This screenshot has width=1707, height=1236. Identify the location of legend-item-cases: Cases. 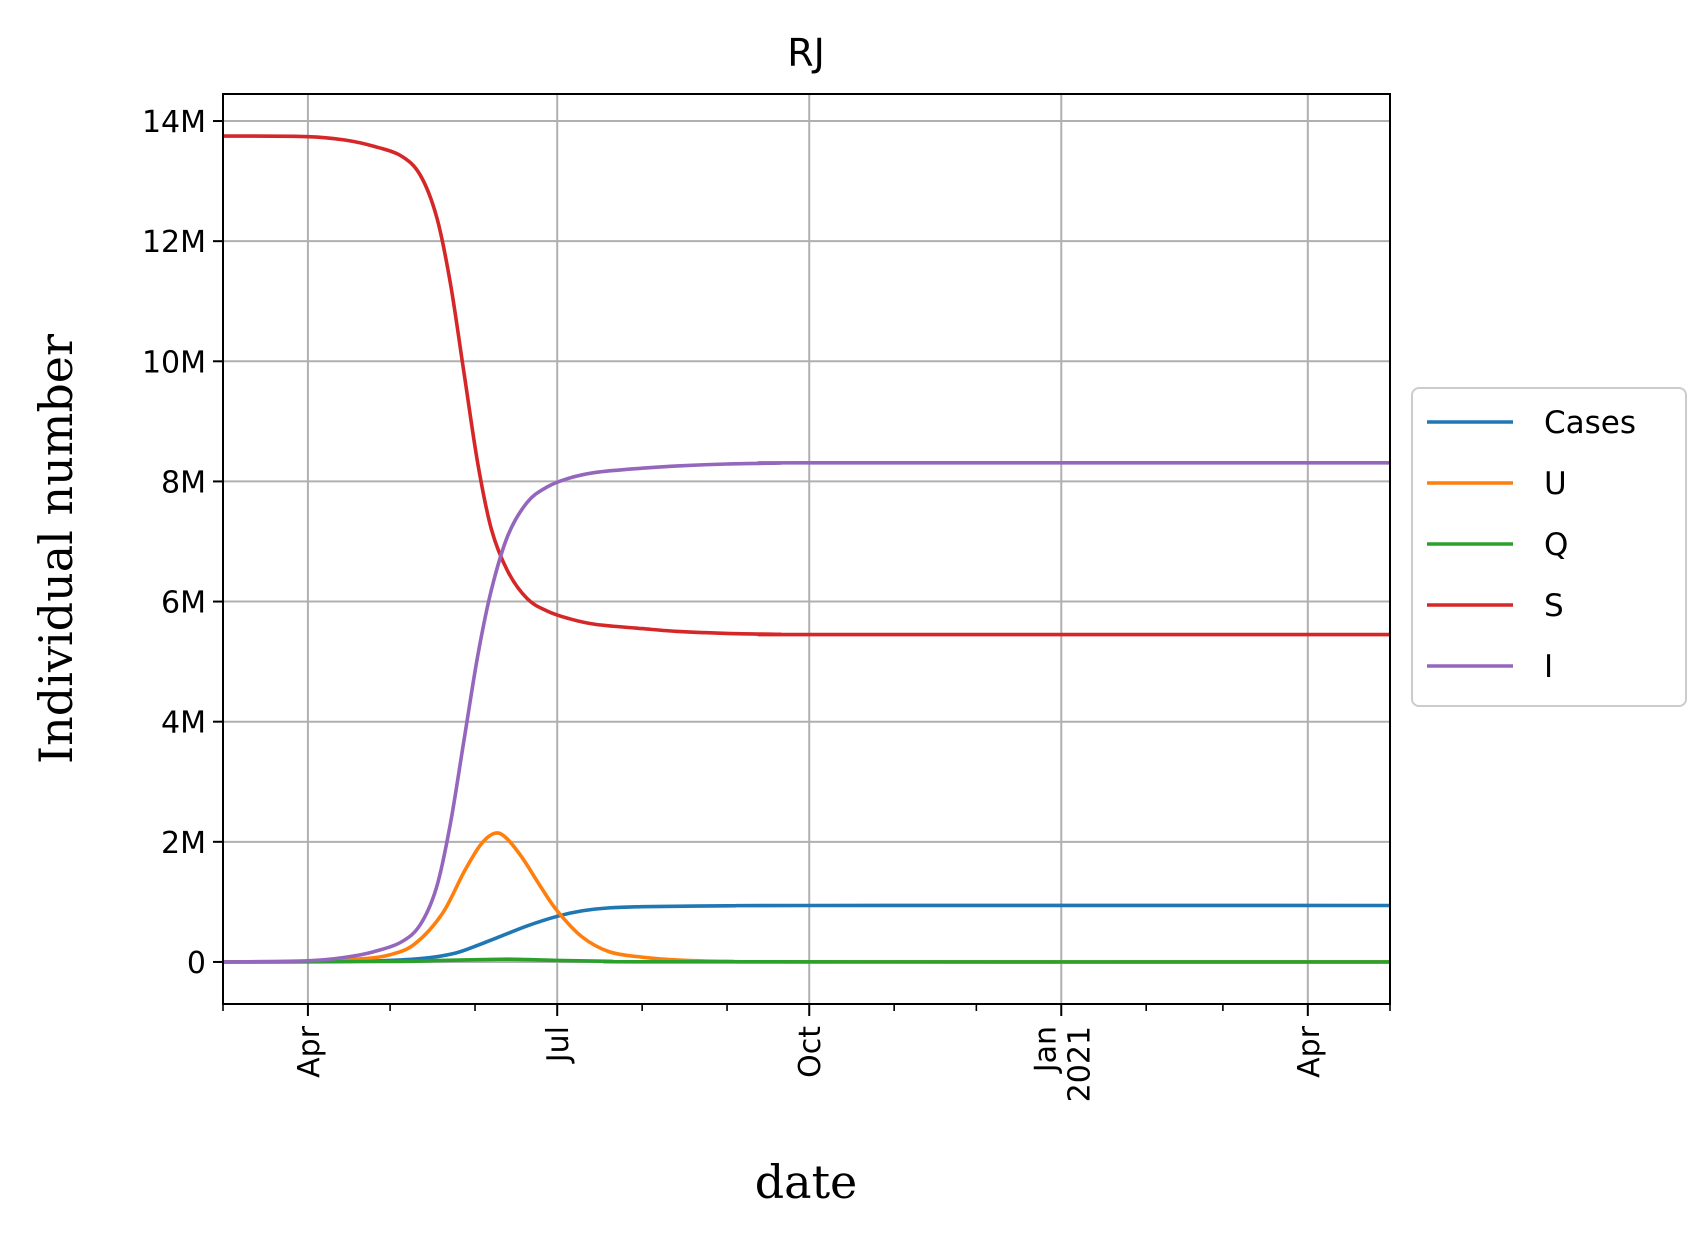
(1531, 423).